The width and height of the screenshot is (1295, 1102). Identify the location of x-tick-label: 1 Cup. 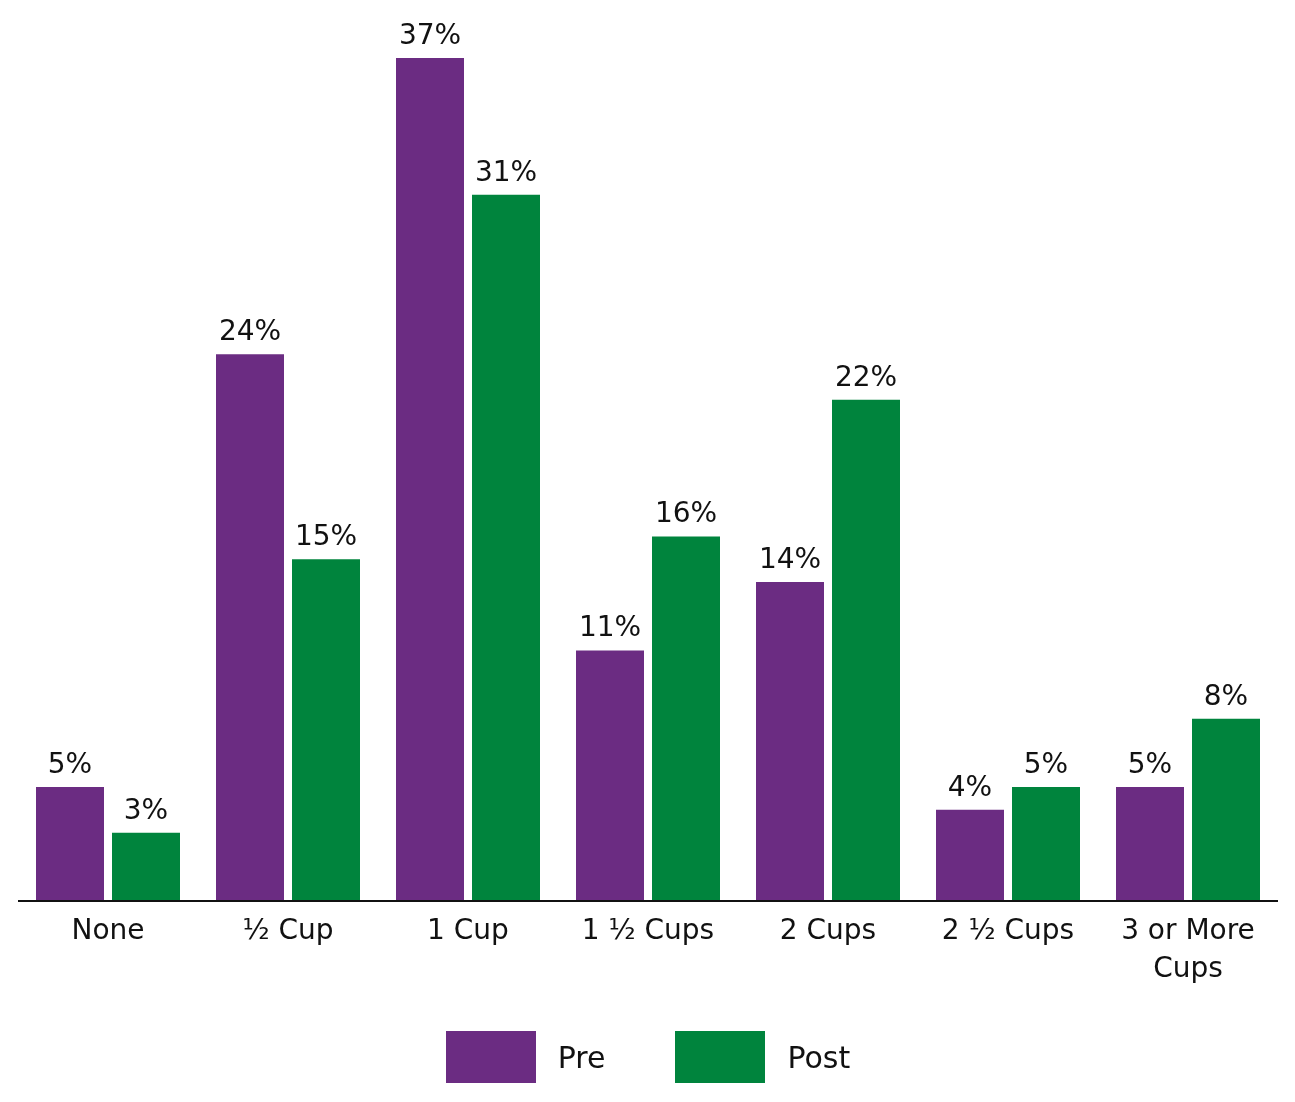
(468, 929).